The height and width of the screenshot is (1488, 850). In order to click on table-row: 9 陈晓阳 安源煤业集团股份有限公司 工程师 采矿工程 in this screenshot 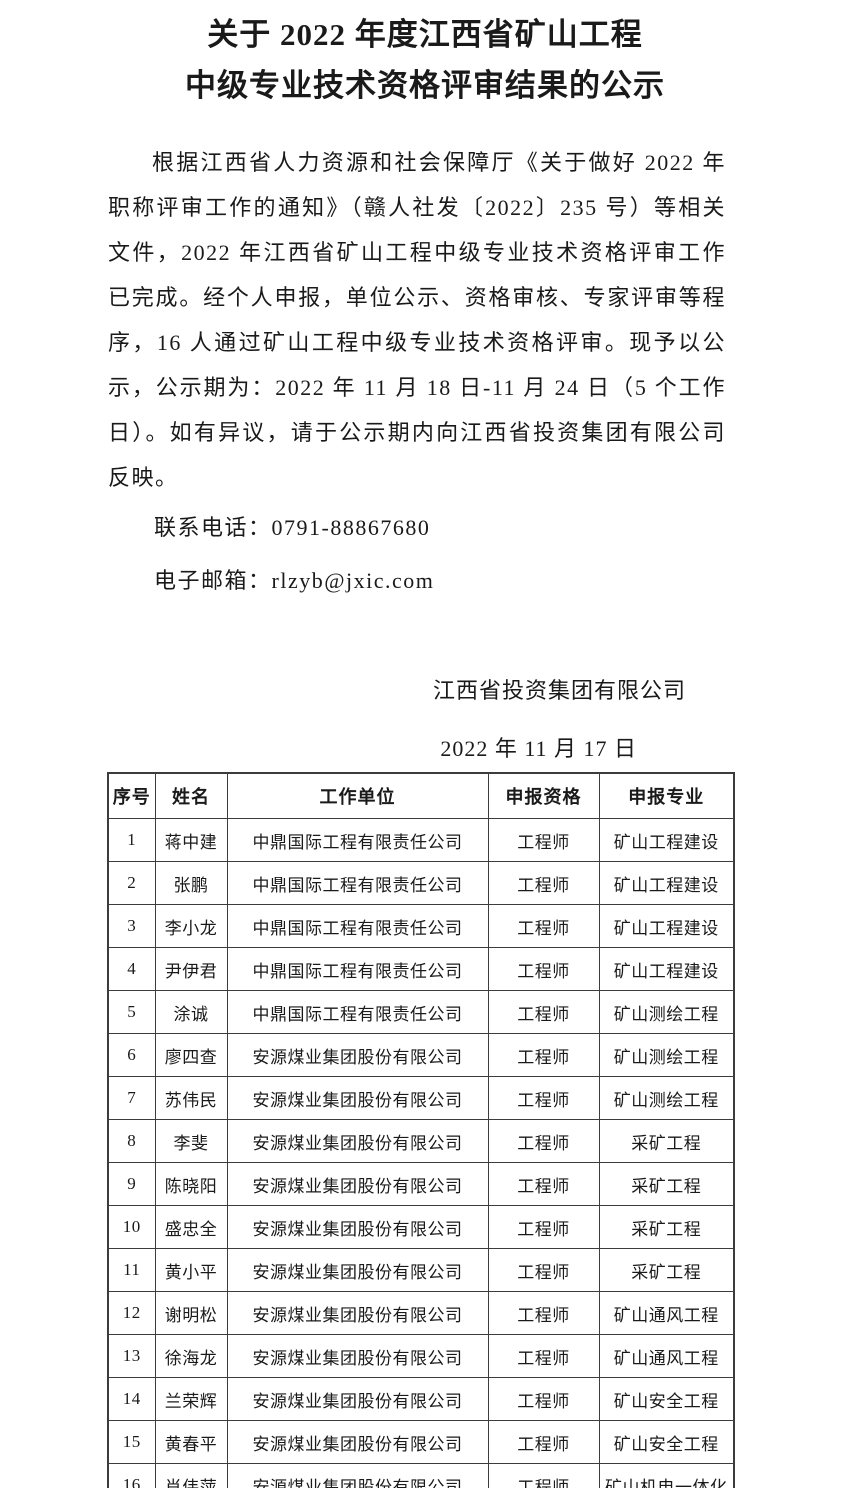, I will do `click(421, 1184)`.